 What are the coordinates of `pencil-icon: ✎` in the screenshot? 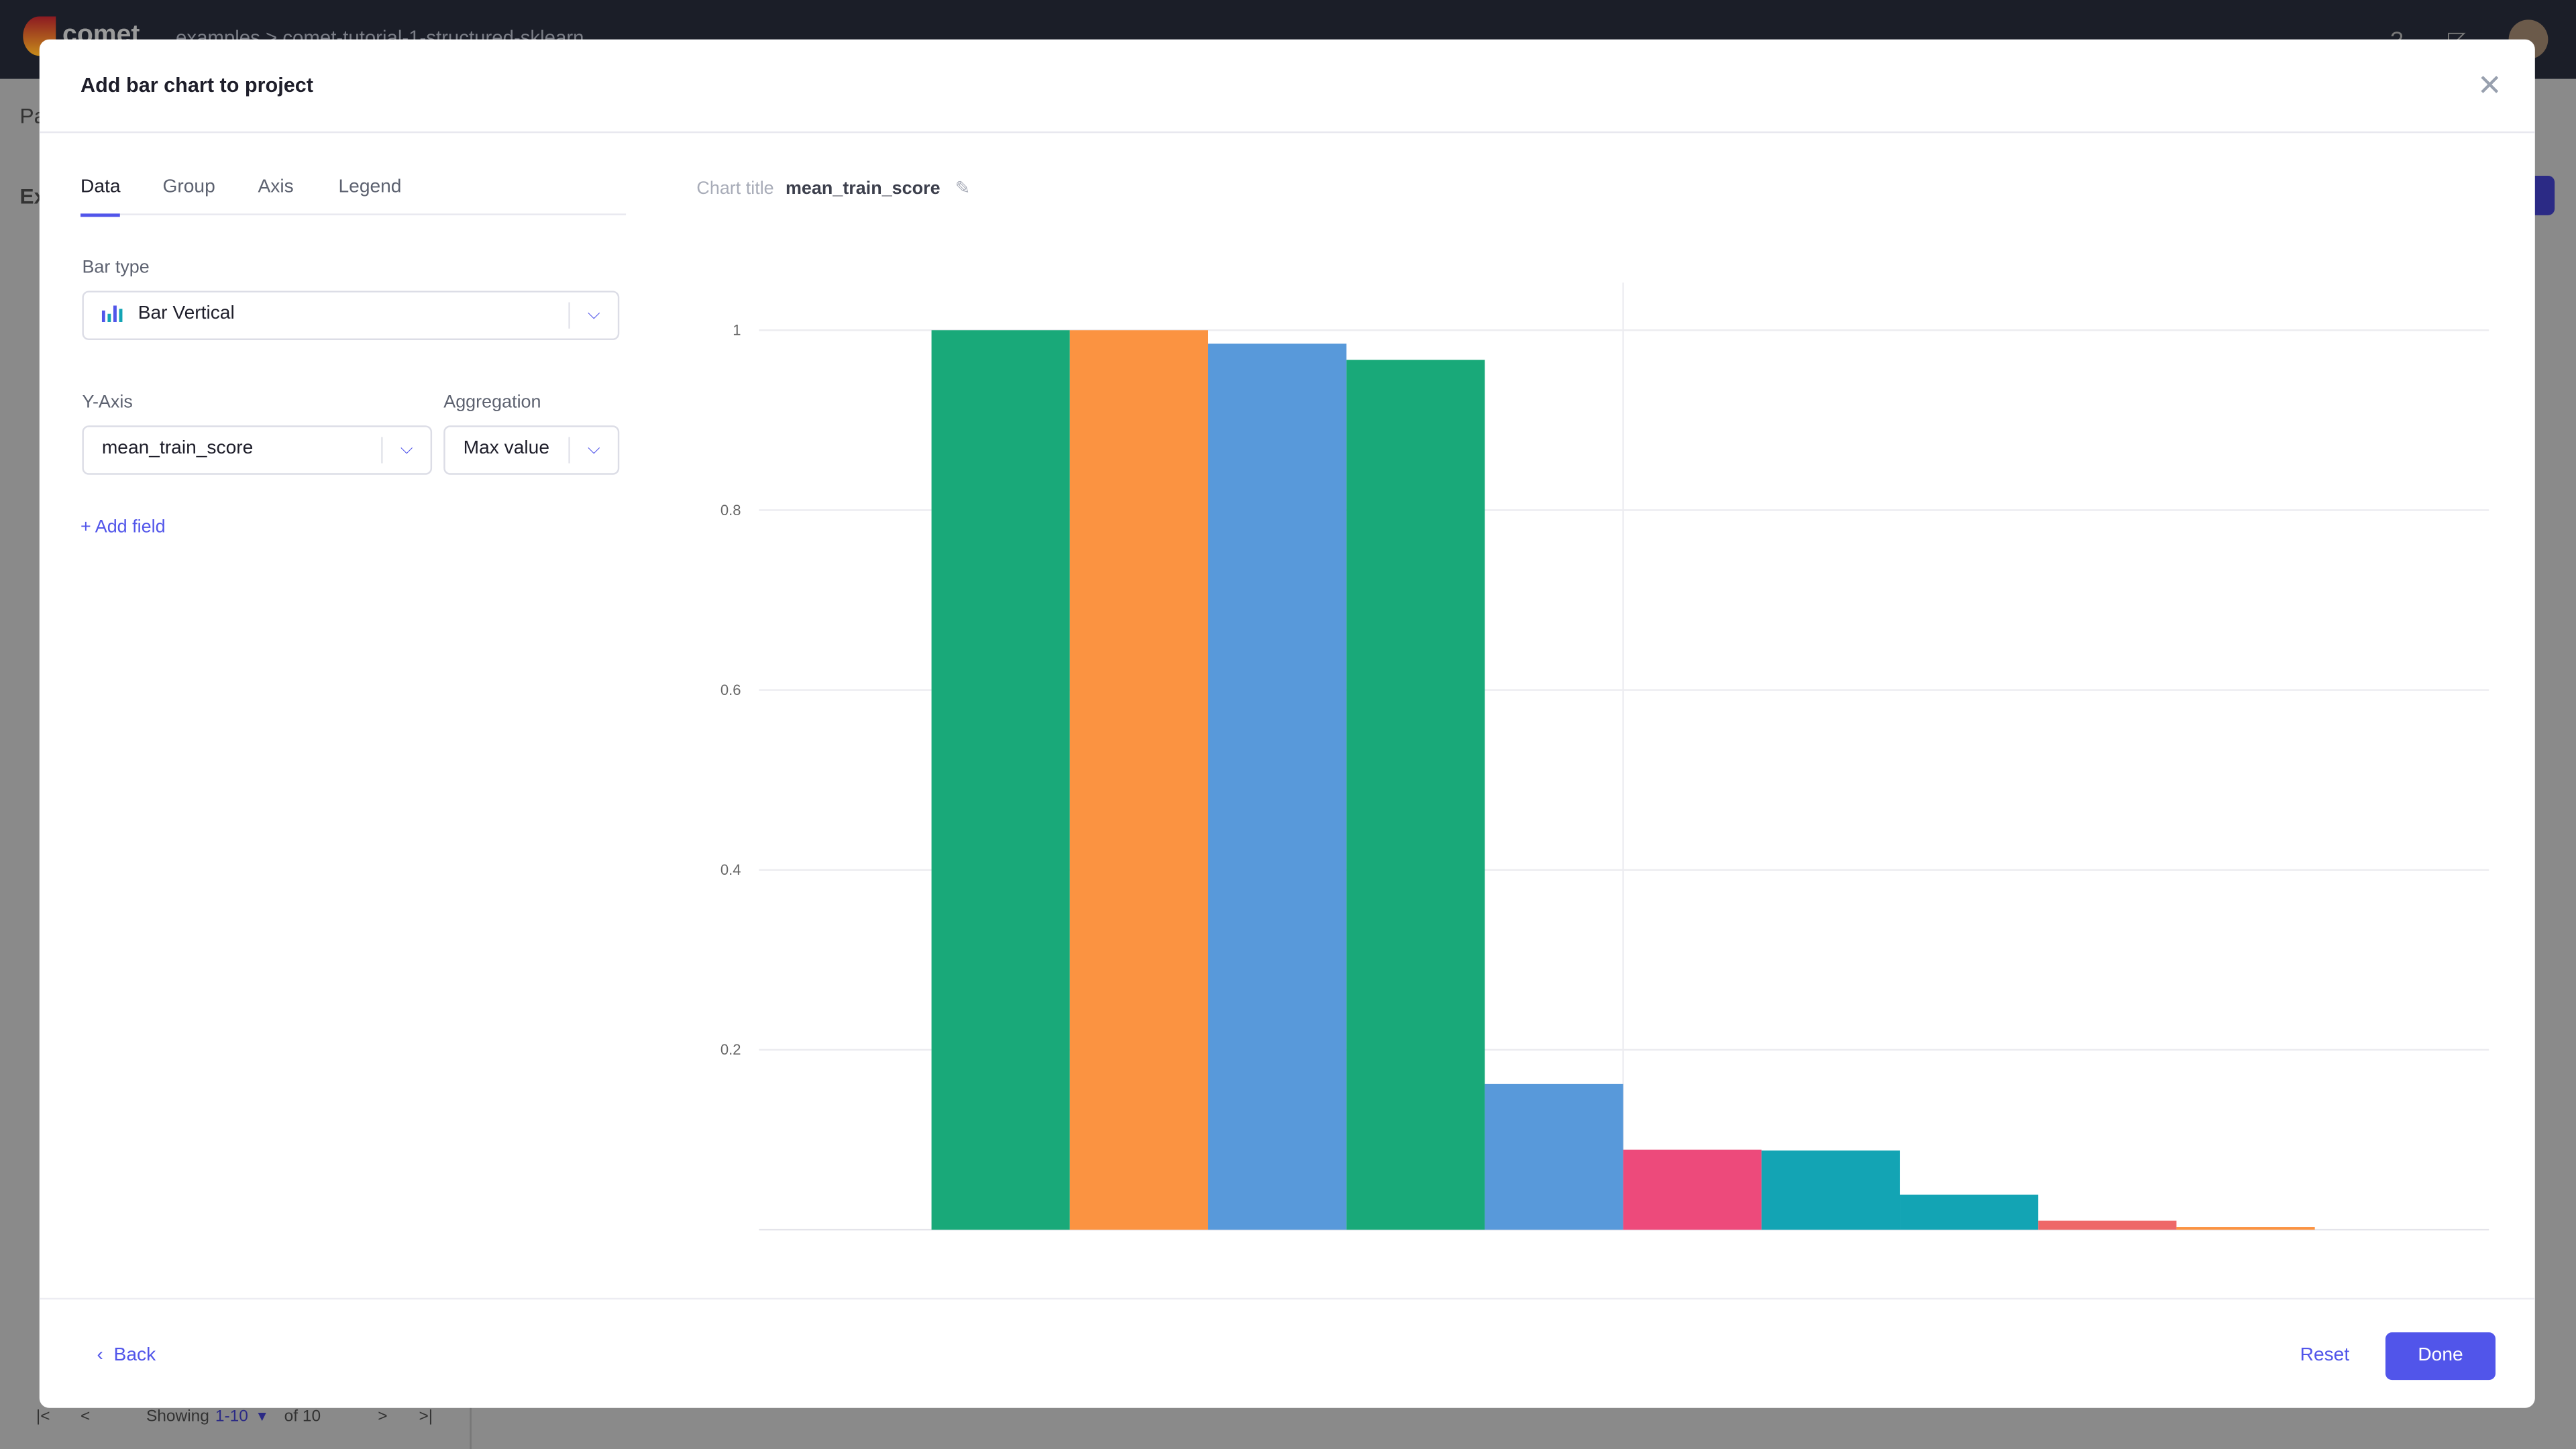 It's located at (963, 188).